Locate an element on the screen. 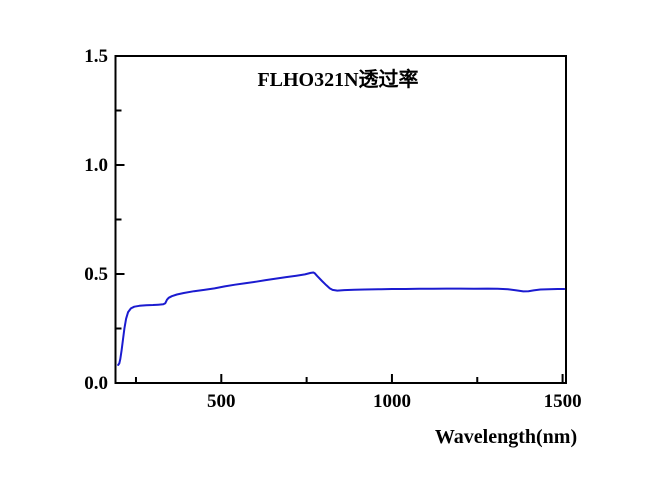 The height and width of the screenshot is (495, 657). x-axis-tick-labels: 500 1000 1500 is located at coordinates (394, 401).